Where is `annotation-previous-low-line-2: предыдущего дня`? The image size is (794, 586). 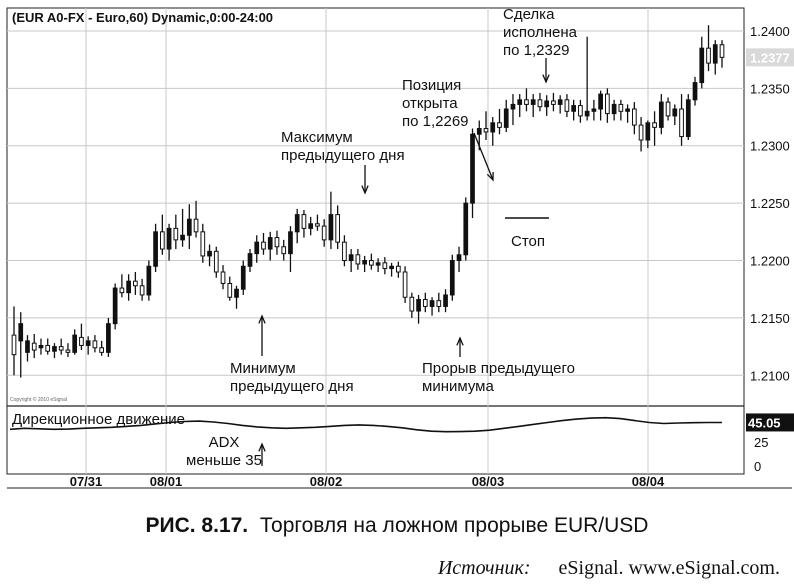
annotation-previous-low-line-2: предыдущего дня is located at coordinates (292, 386).